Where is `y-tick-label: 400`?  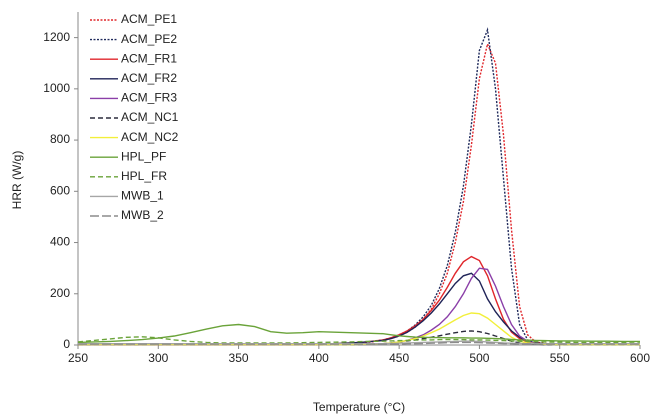 y-tick-label: 400 is located at coordinates (60, 242).